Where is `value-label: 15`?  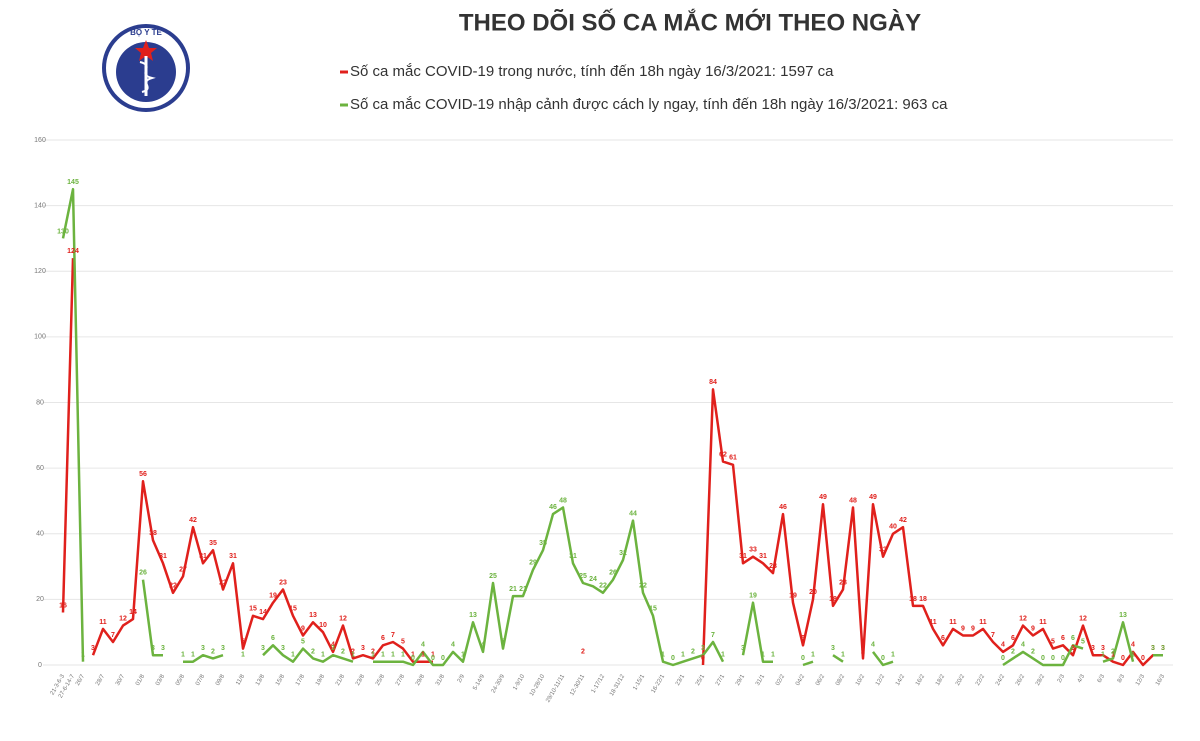
value-label: 15 is located at coordinates (293, 609).